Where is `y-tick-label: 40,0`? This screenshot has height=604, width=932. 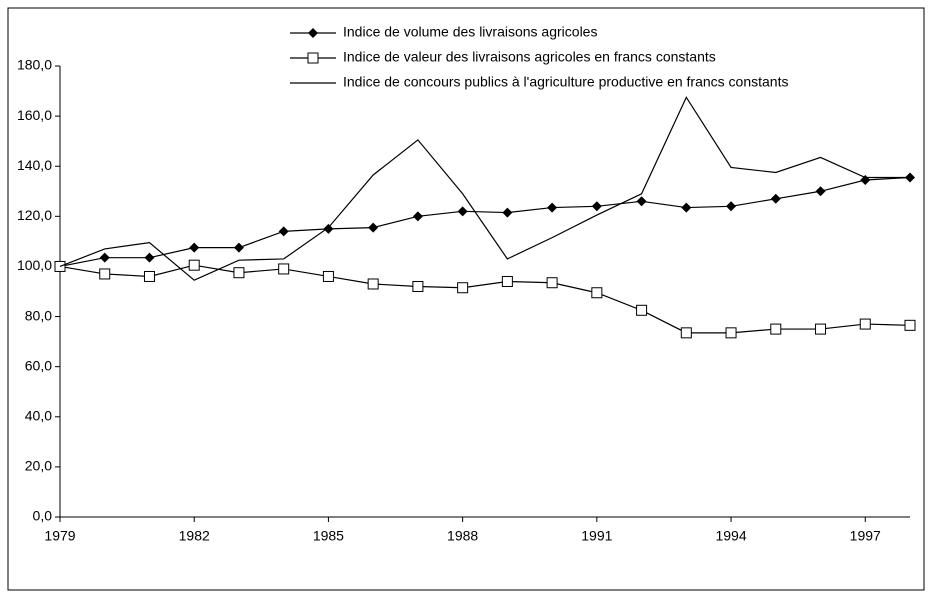 y-tick-label: 40,0 is located at coordinates (38, 415).